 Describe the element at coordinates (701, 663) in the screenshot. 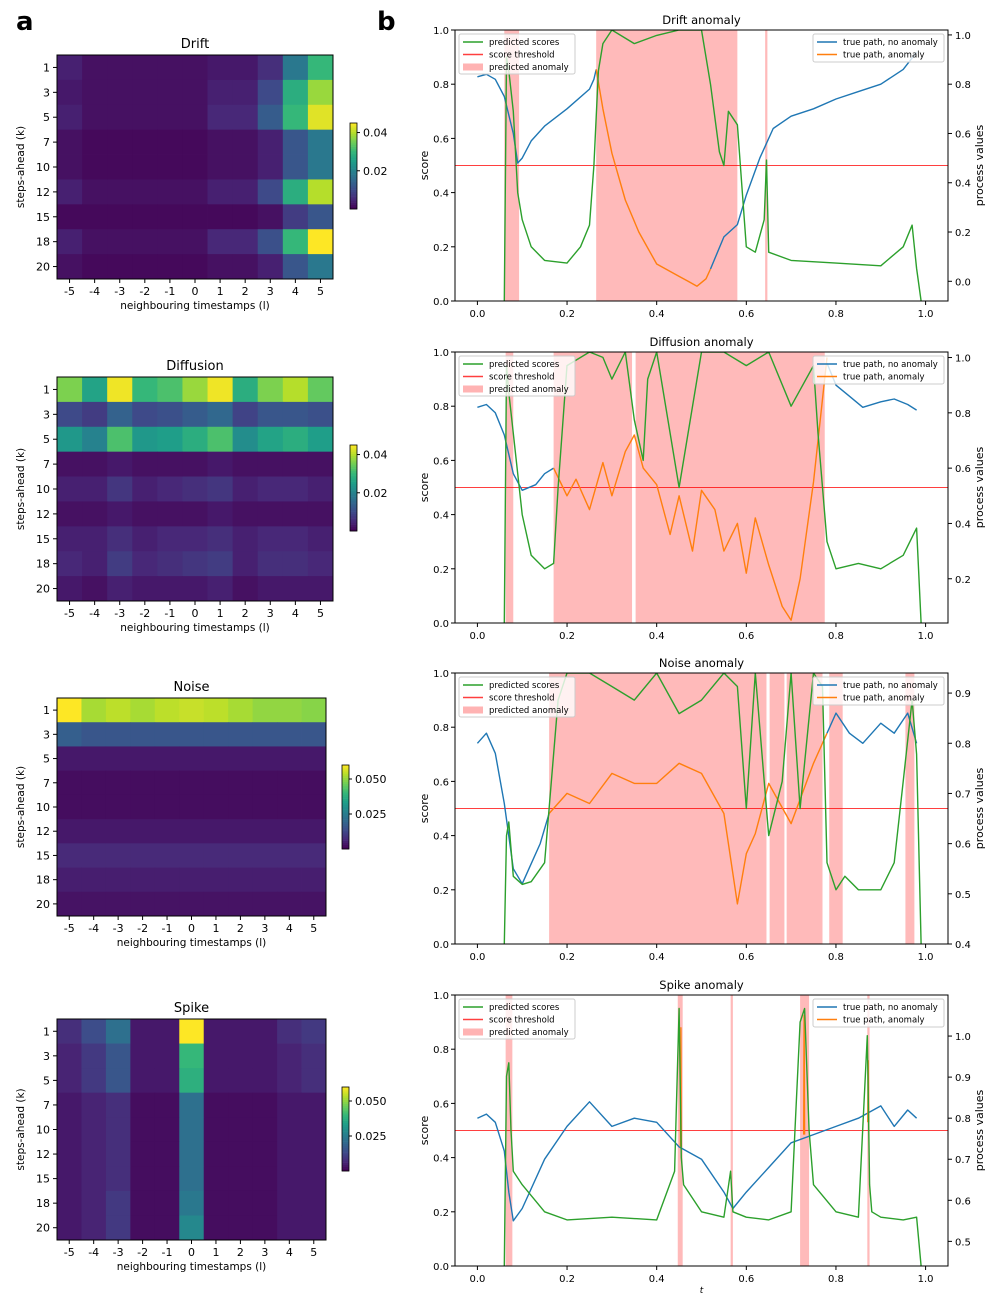

I see `plot-title: Noise anomaly` at that location.